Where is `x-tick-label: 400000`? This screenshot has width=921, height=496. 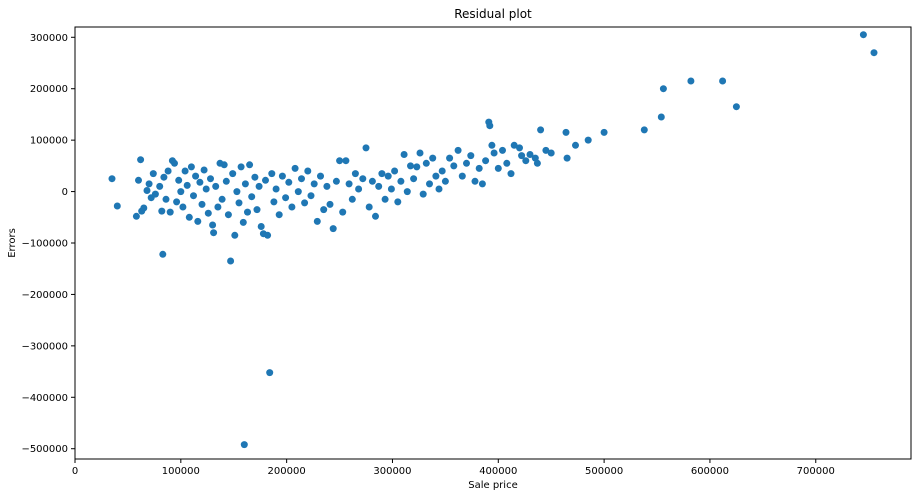
x-tick-label: 400000 is located at coordinates (498, 471).